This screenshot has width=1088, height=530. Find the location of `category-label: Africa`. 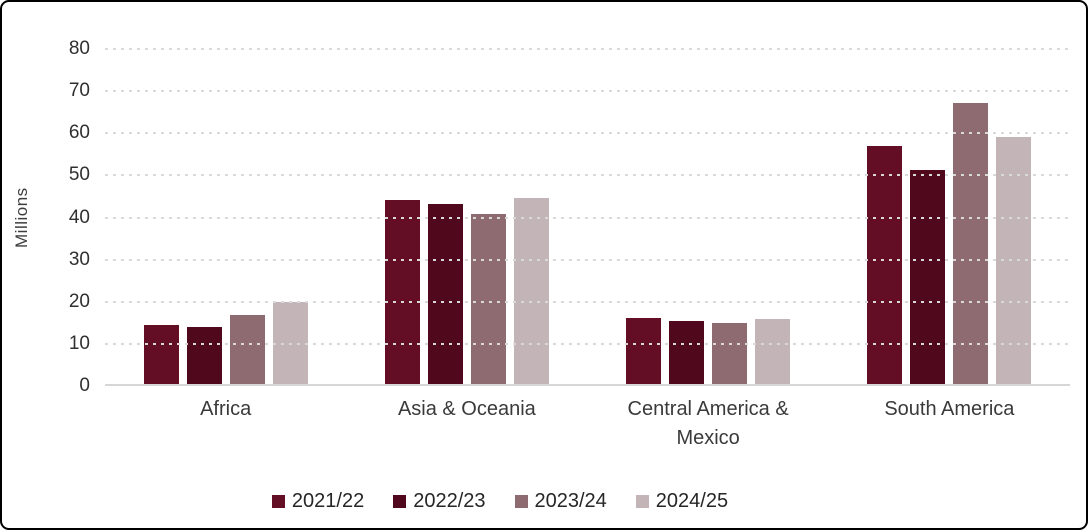

category-label: Africa is located at coordinates (225, 424).